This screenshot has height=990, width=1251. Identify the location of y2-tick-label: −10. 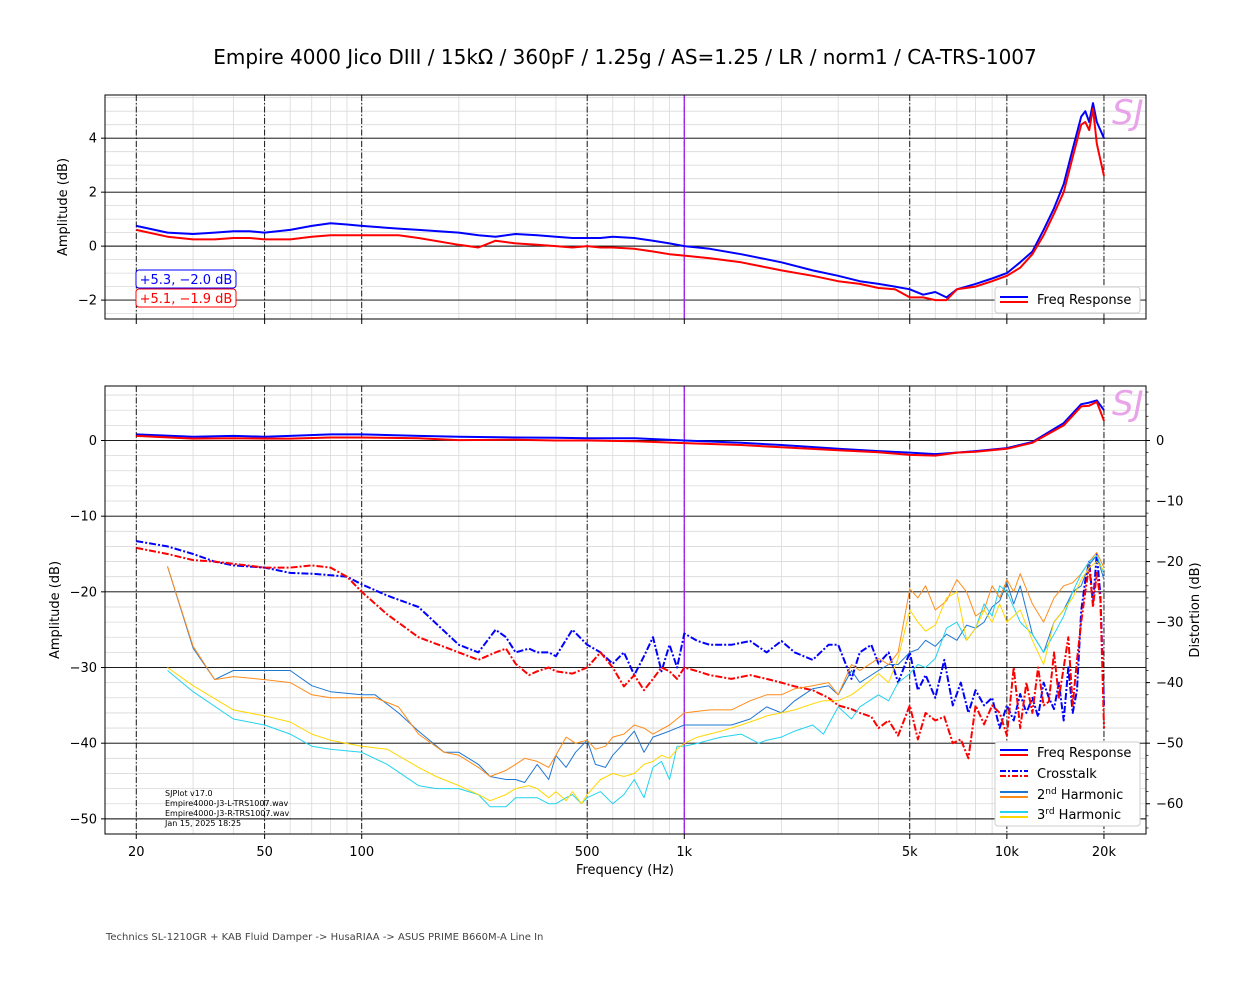
(1169, 502).